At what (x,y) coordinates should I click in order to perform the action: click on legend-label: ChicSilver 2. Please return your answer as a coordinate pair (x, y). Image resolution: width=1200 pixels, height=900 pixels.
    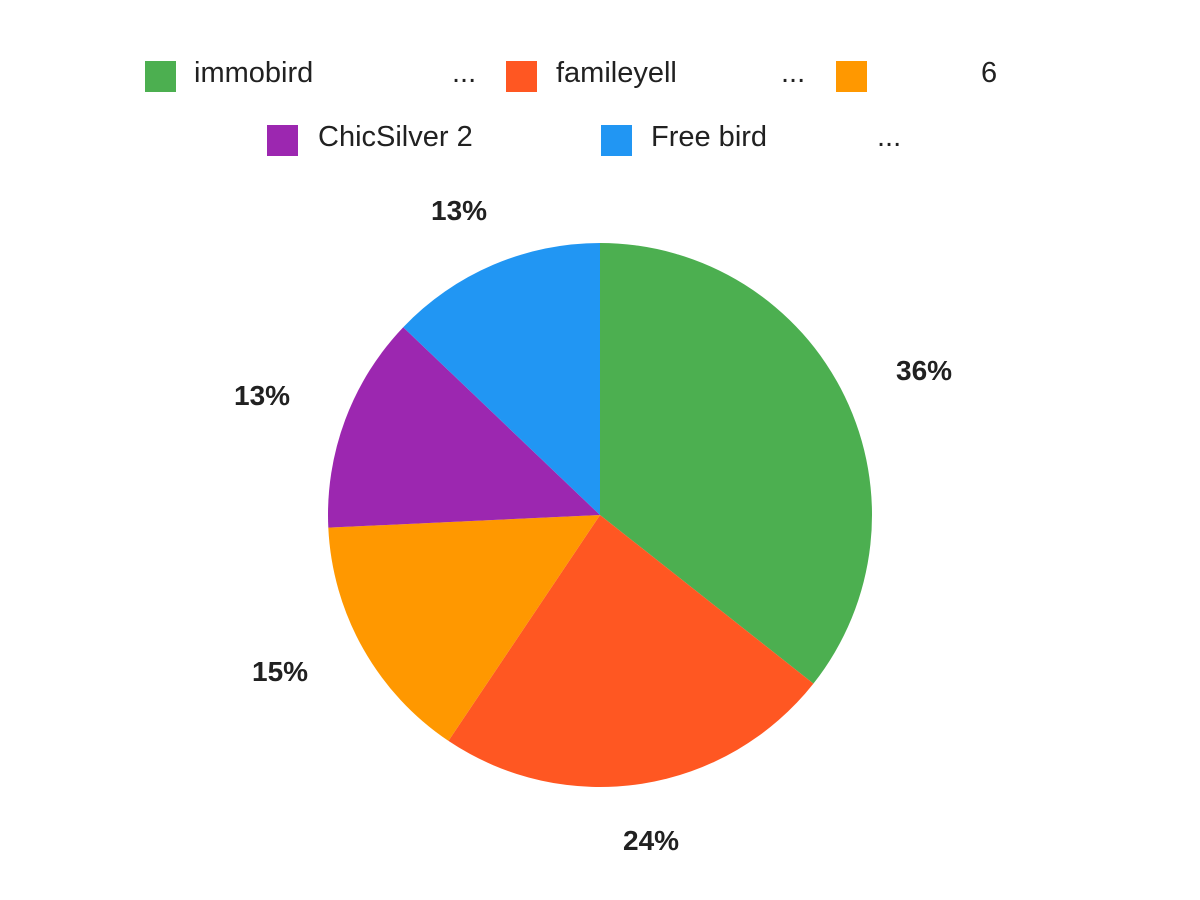
    Looking at the image, I should click on (395, 137).